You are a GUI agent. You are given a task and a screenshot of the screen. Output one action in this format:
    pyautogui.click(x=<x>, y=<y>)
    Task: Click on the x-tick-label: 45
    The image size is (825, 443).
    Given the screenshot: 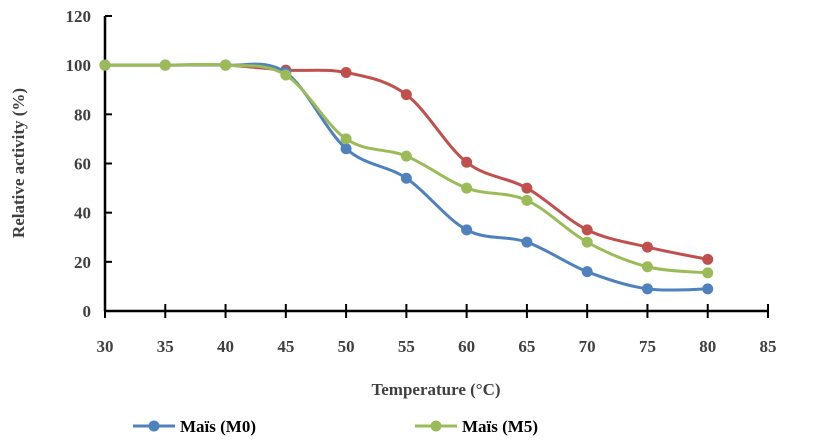 What is the action you would take?
    pyautogui.click(x=285, y=346)
    